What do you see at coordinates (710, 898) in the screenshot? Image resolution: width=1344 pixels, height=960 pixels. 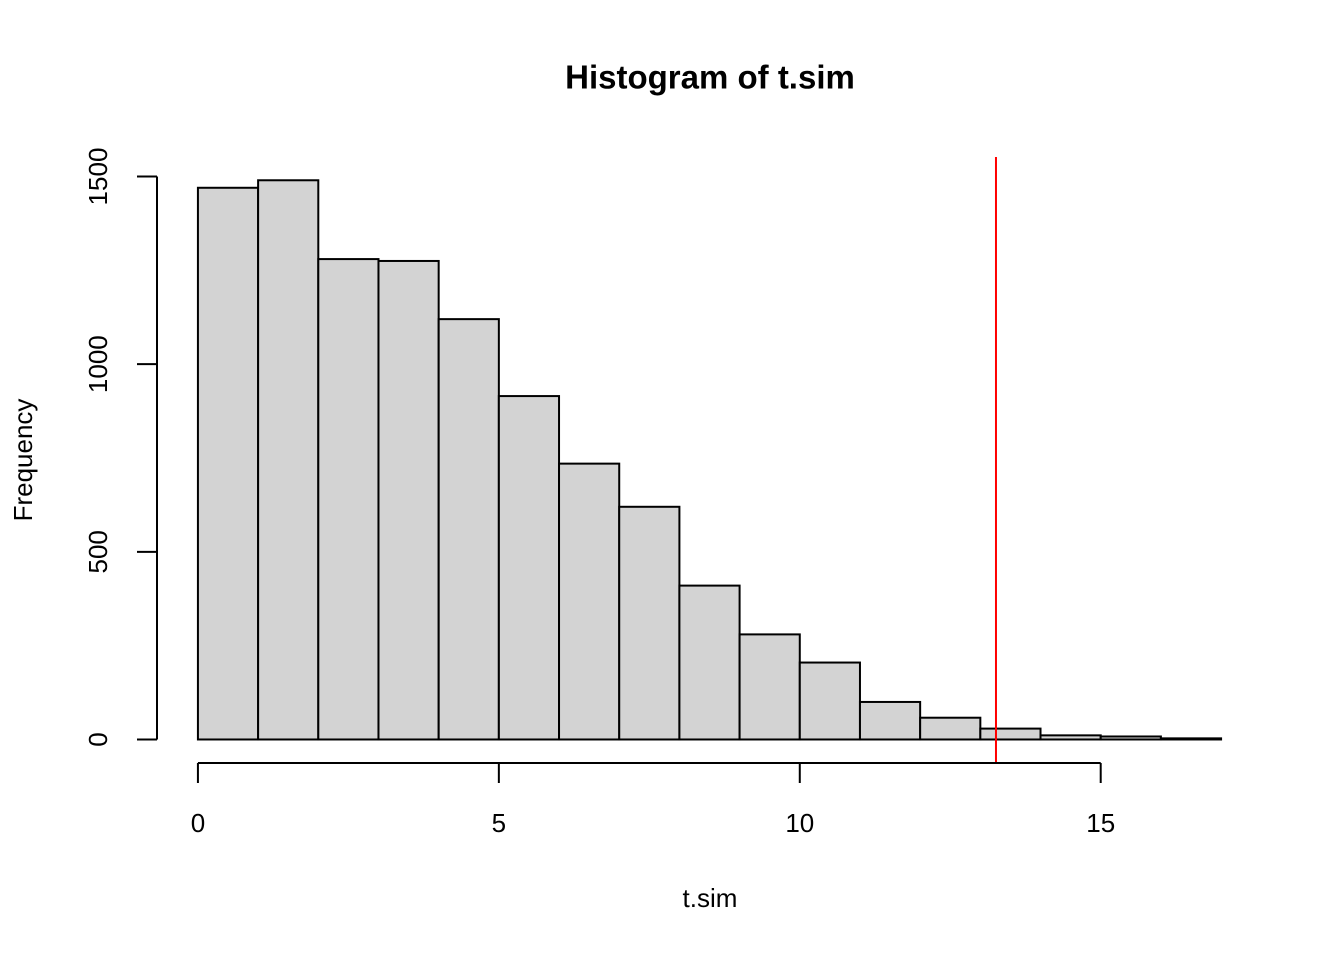 I see `x-axis-label: t.sim` at bounding box center [710, 898].